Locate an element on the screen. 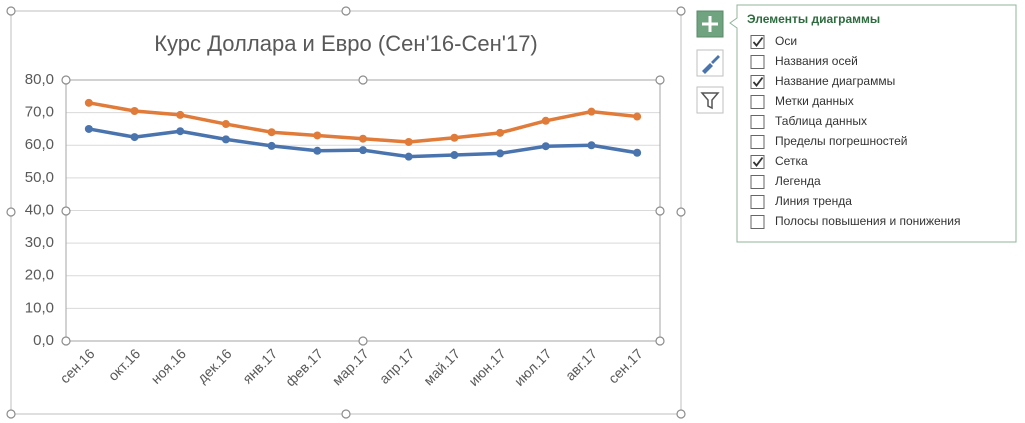 This screenshot has width=1025, height=423. y-tick-label: 10,0 is located at coordinates (39, 307).